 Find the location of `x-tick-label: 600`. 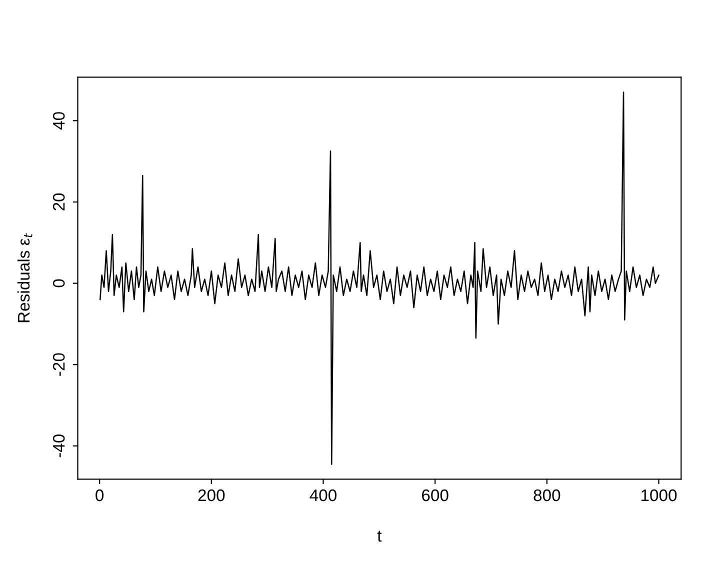

x-tick-label: 600 is located at coordinates (435, 495).